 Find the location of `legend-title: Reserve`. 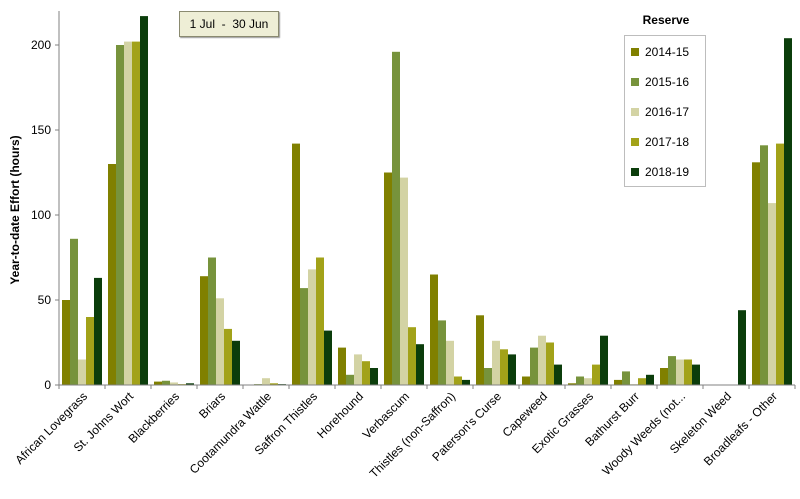

legend-title: Reserve is located at coordinates (666, 20).